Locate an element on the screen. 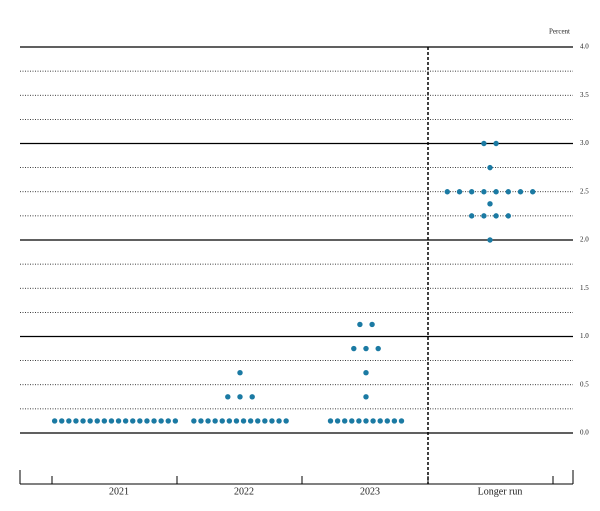  y-tick-label: 2.0 is located at coordinates (584, 240).